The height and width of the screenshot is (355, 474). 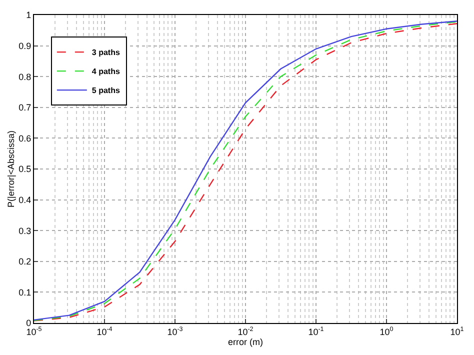 I want to click on x-axis-title: error (m), so click(x=245, y=341).